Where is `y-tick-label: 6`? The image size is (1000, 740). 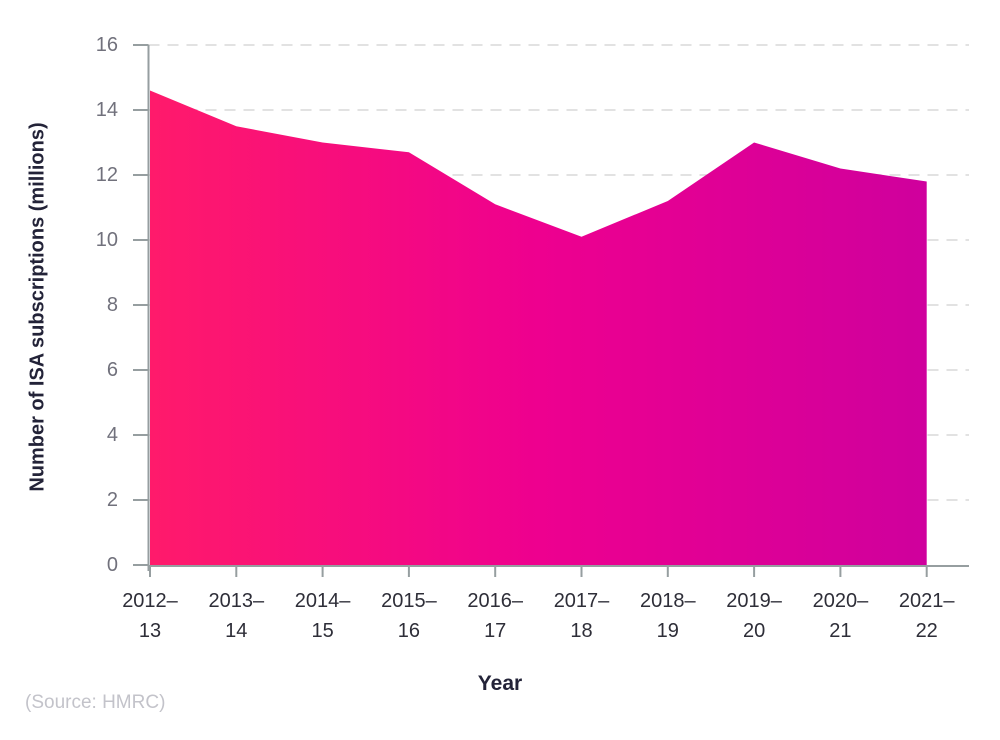
y-tick-label: 6 is located at coordinates (112, 370).